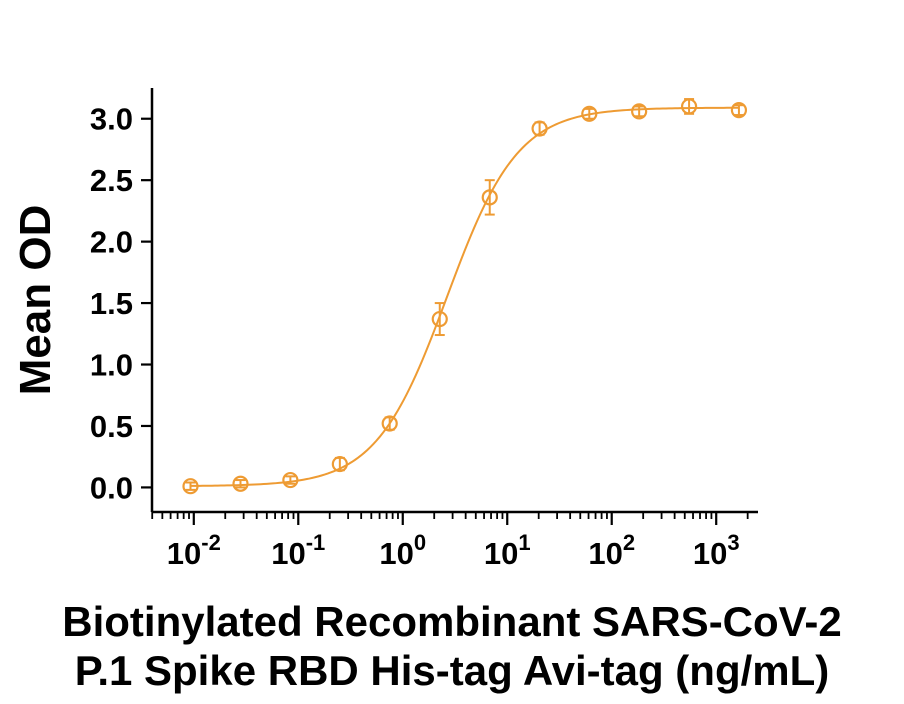 The height and width of the screenshot is (704, 904). I want to click on x-axis-title-line2: P.1 Spike RBD His-tag Avi-tag (ng/mL), so click(452, 670).